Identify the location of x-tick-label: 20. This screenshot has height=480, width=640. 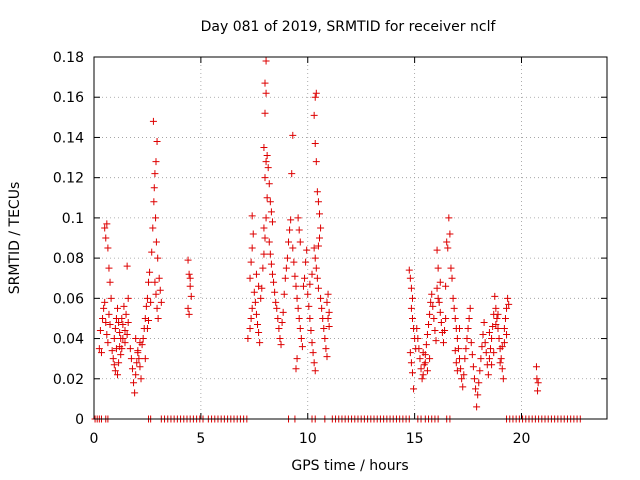
(522, 439).